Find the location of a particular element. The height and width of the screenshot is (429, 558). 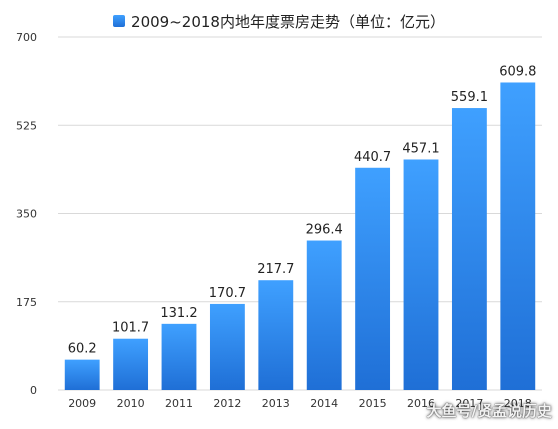

data-label: 170.7 is located at coordinates (227, 293).